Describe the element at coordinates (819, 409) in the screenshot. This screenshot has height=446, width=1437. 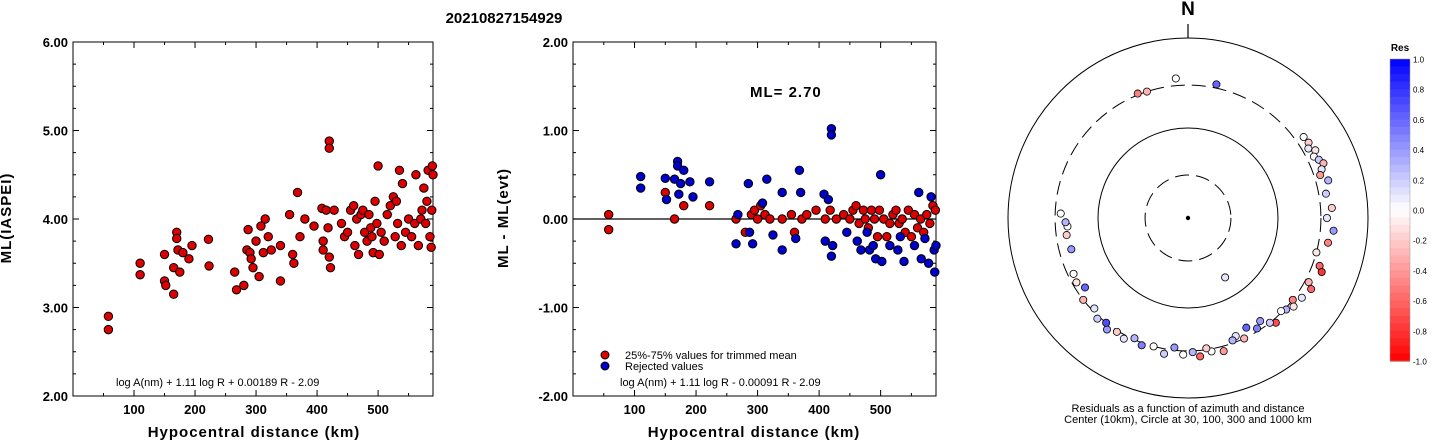
I see `mid-x-tick-label: 400` at that location.